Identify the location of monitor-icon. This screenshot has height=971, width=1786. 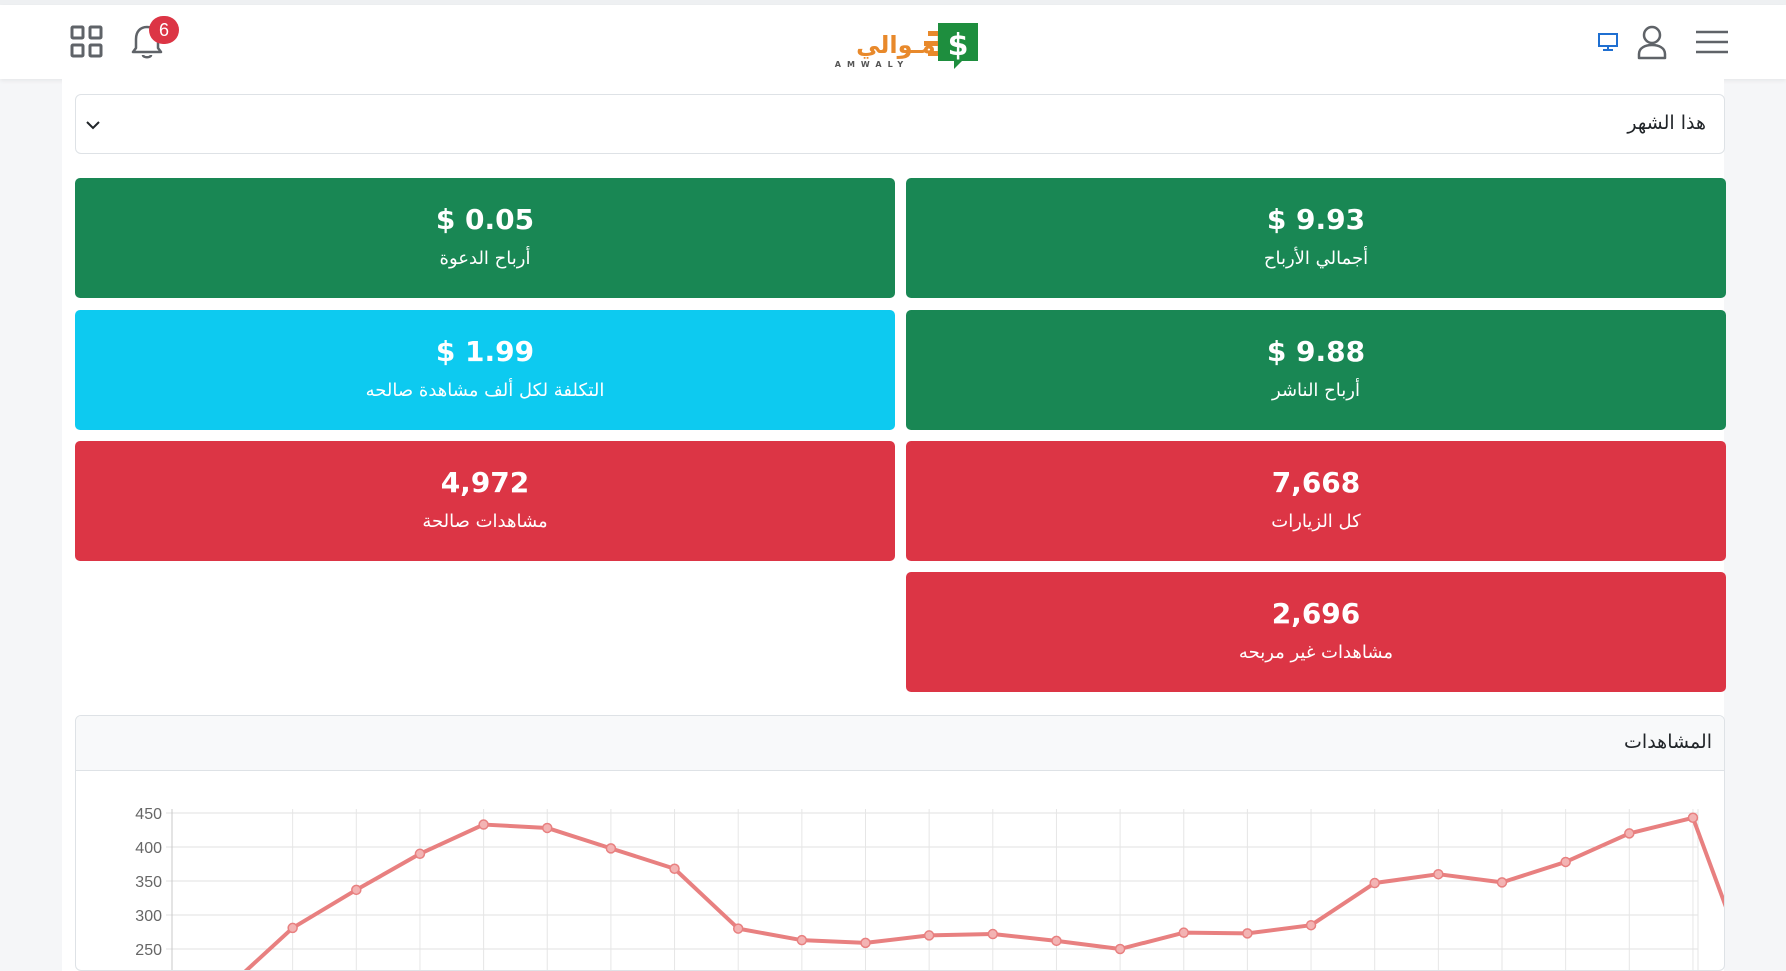
(1608, 42).